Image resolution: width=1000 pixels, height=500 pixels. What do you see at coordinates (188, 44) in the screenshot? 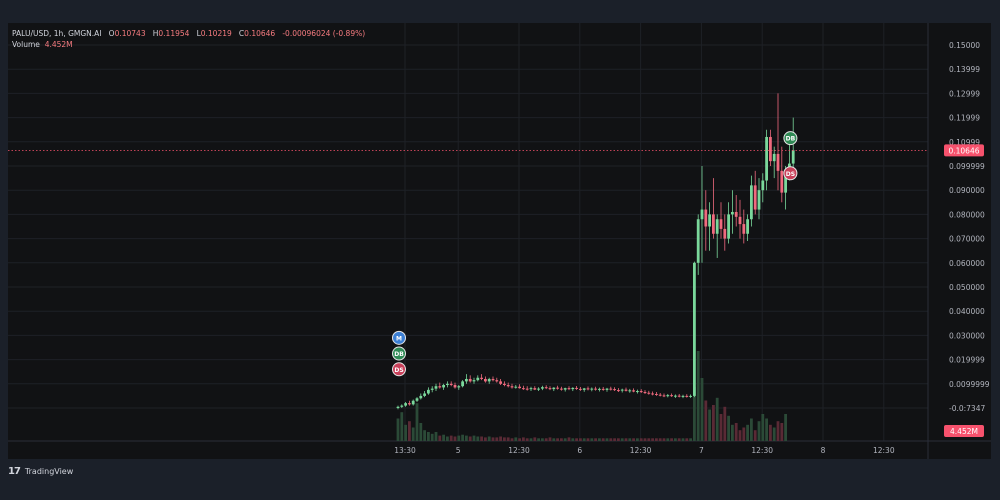
I see `volume-row: Volume 4.452M` at bounding box center [188, 44].